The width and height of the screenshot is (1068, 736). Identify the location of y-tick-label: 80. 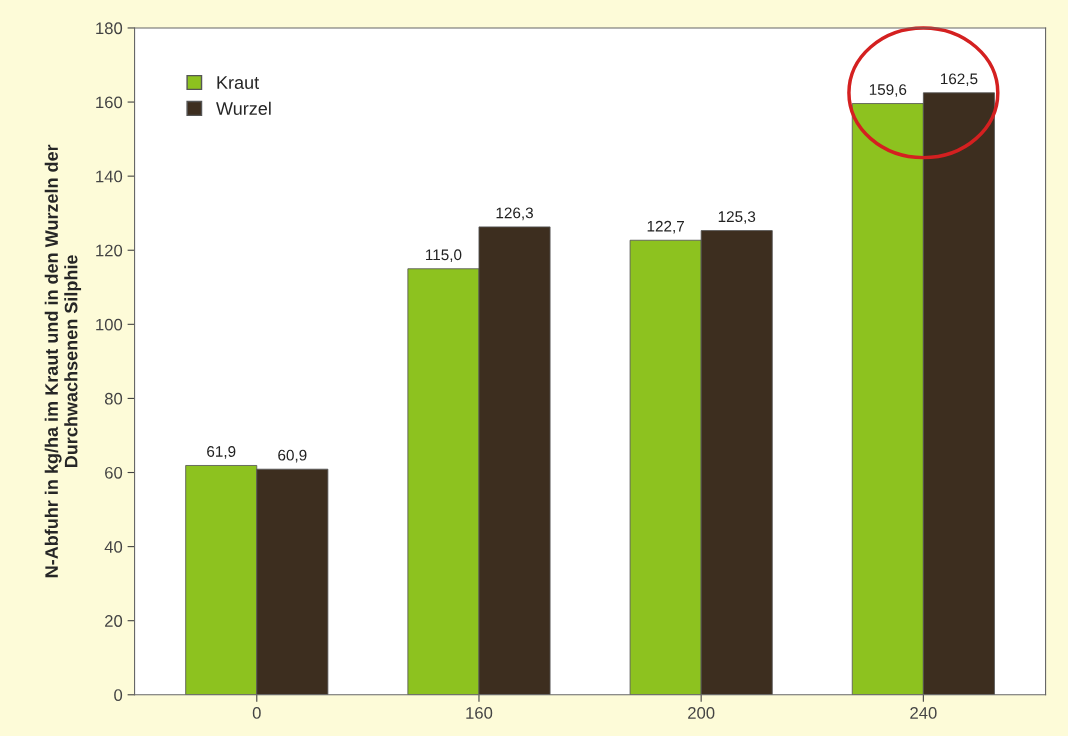
(113, 398).